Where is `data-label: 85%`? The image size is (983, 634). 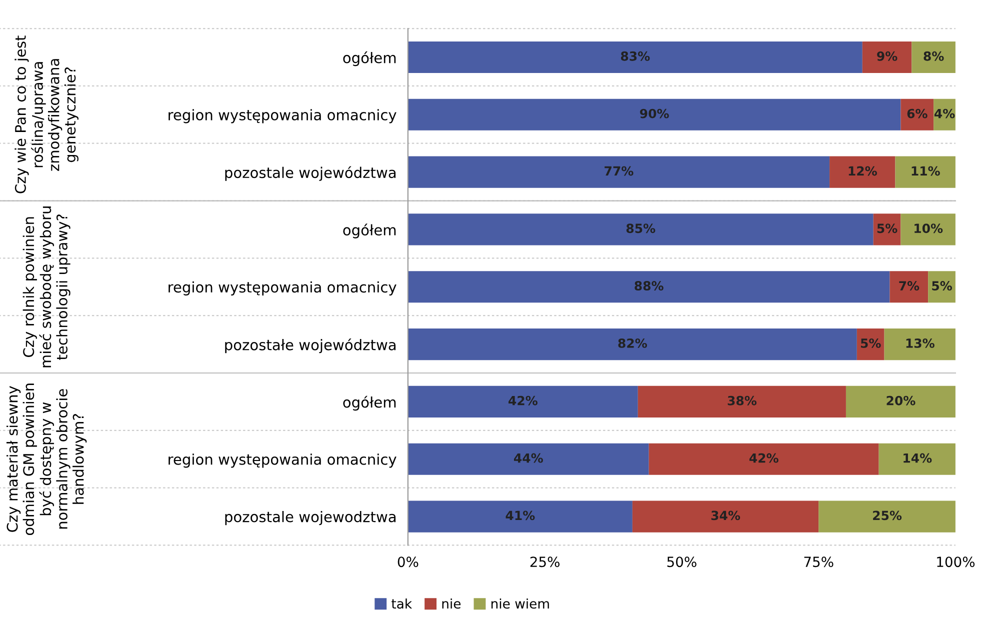 data-label: 85% is located at coordinates (641, 229).